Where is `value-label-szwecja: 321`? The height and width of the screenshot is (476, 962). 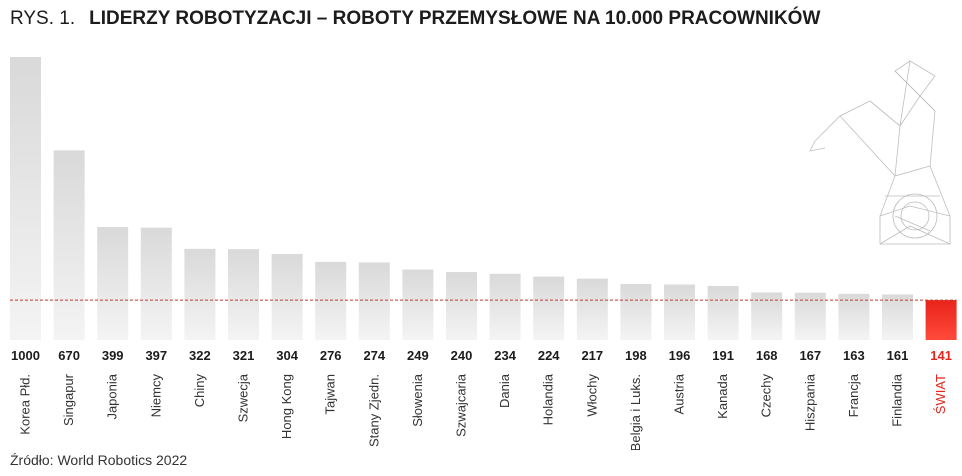
value-label-szwecja: 321 is located at coordinates (244, 355).